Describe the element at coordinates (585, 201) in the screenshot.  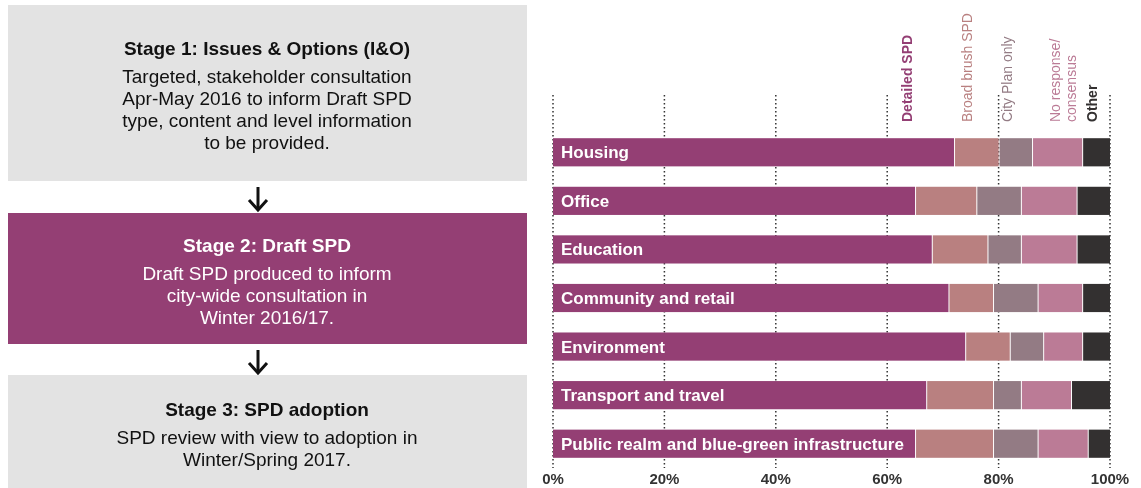
I see `y-tick-label: Office` at that location.